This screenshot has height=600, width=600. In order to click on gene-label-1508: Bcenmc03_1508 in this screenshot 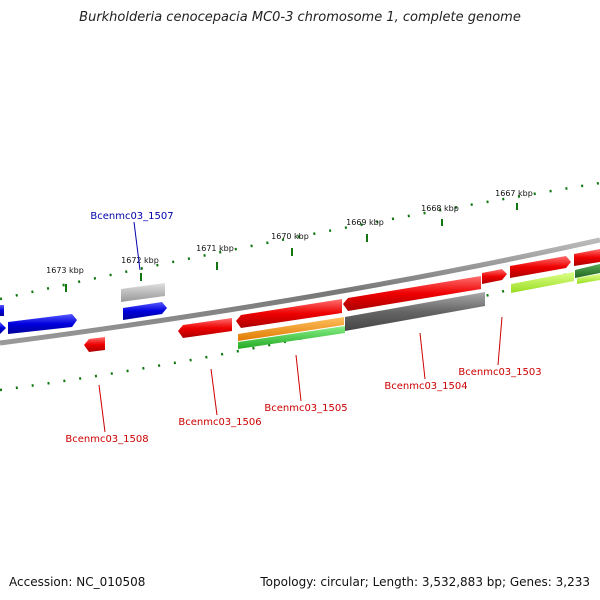, I will do `click(106, 439)`.